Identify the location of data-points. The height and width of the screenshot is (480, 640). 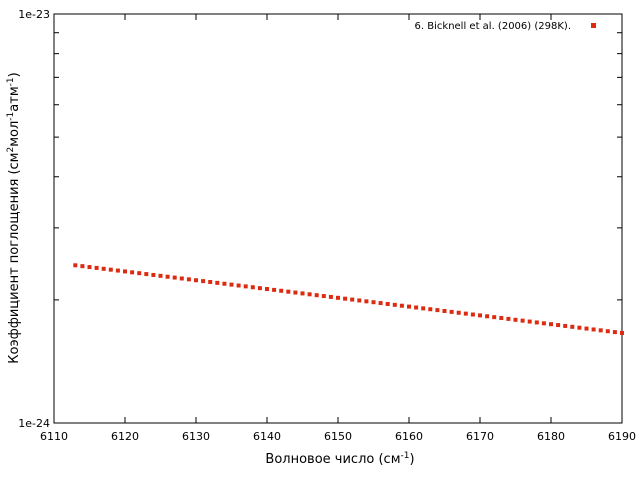
(348, 299).